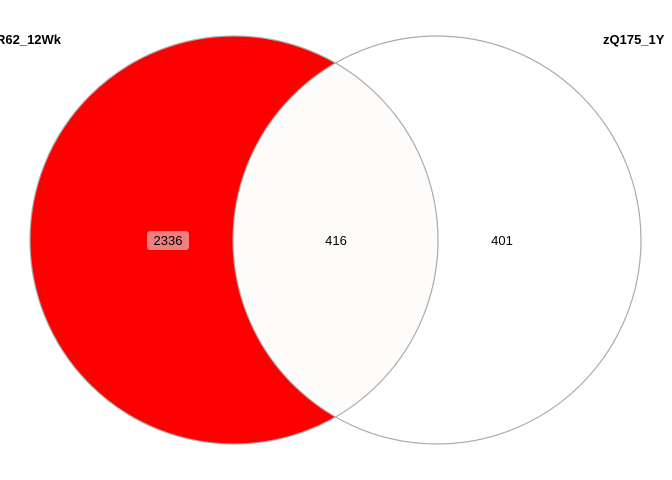 Image resolution: width=672 pixels, height=480 pixels. I want to click on intersection-count: 416, so click(336, 240).